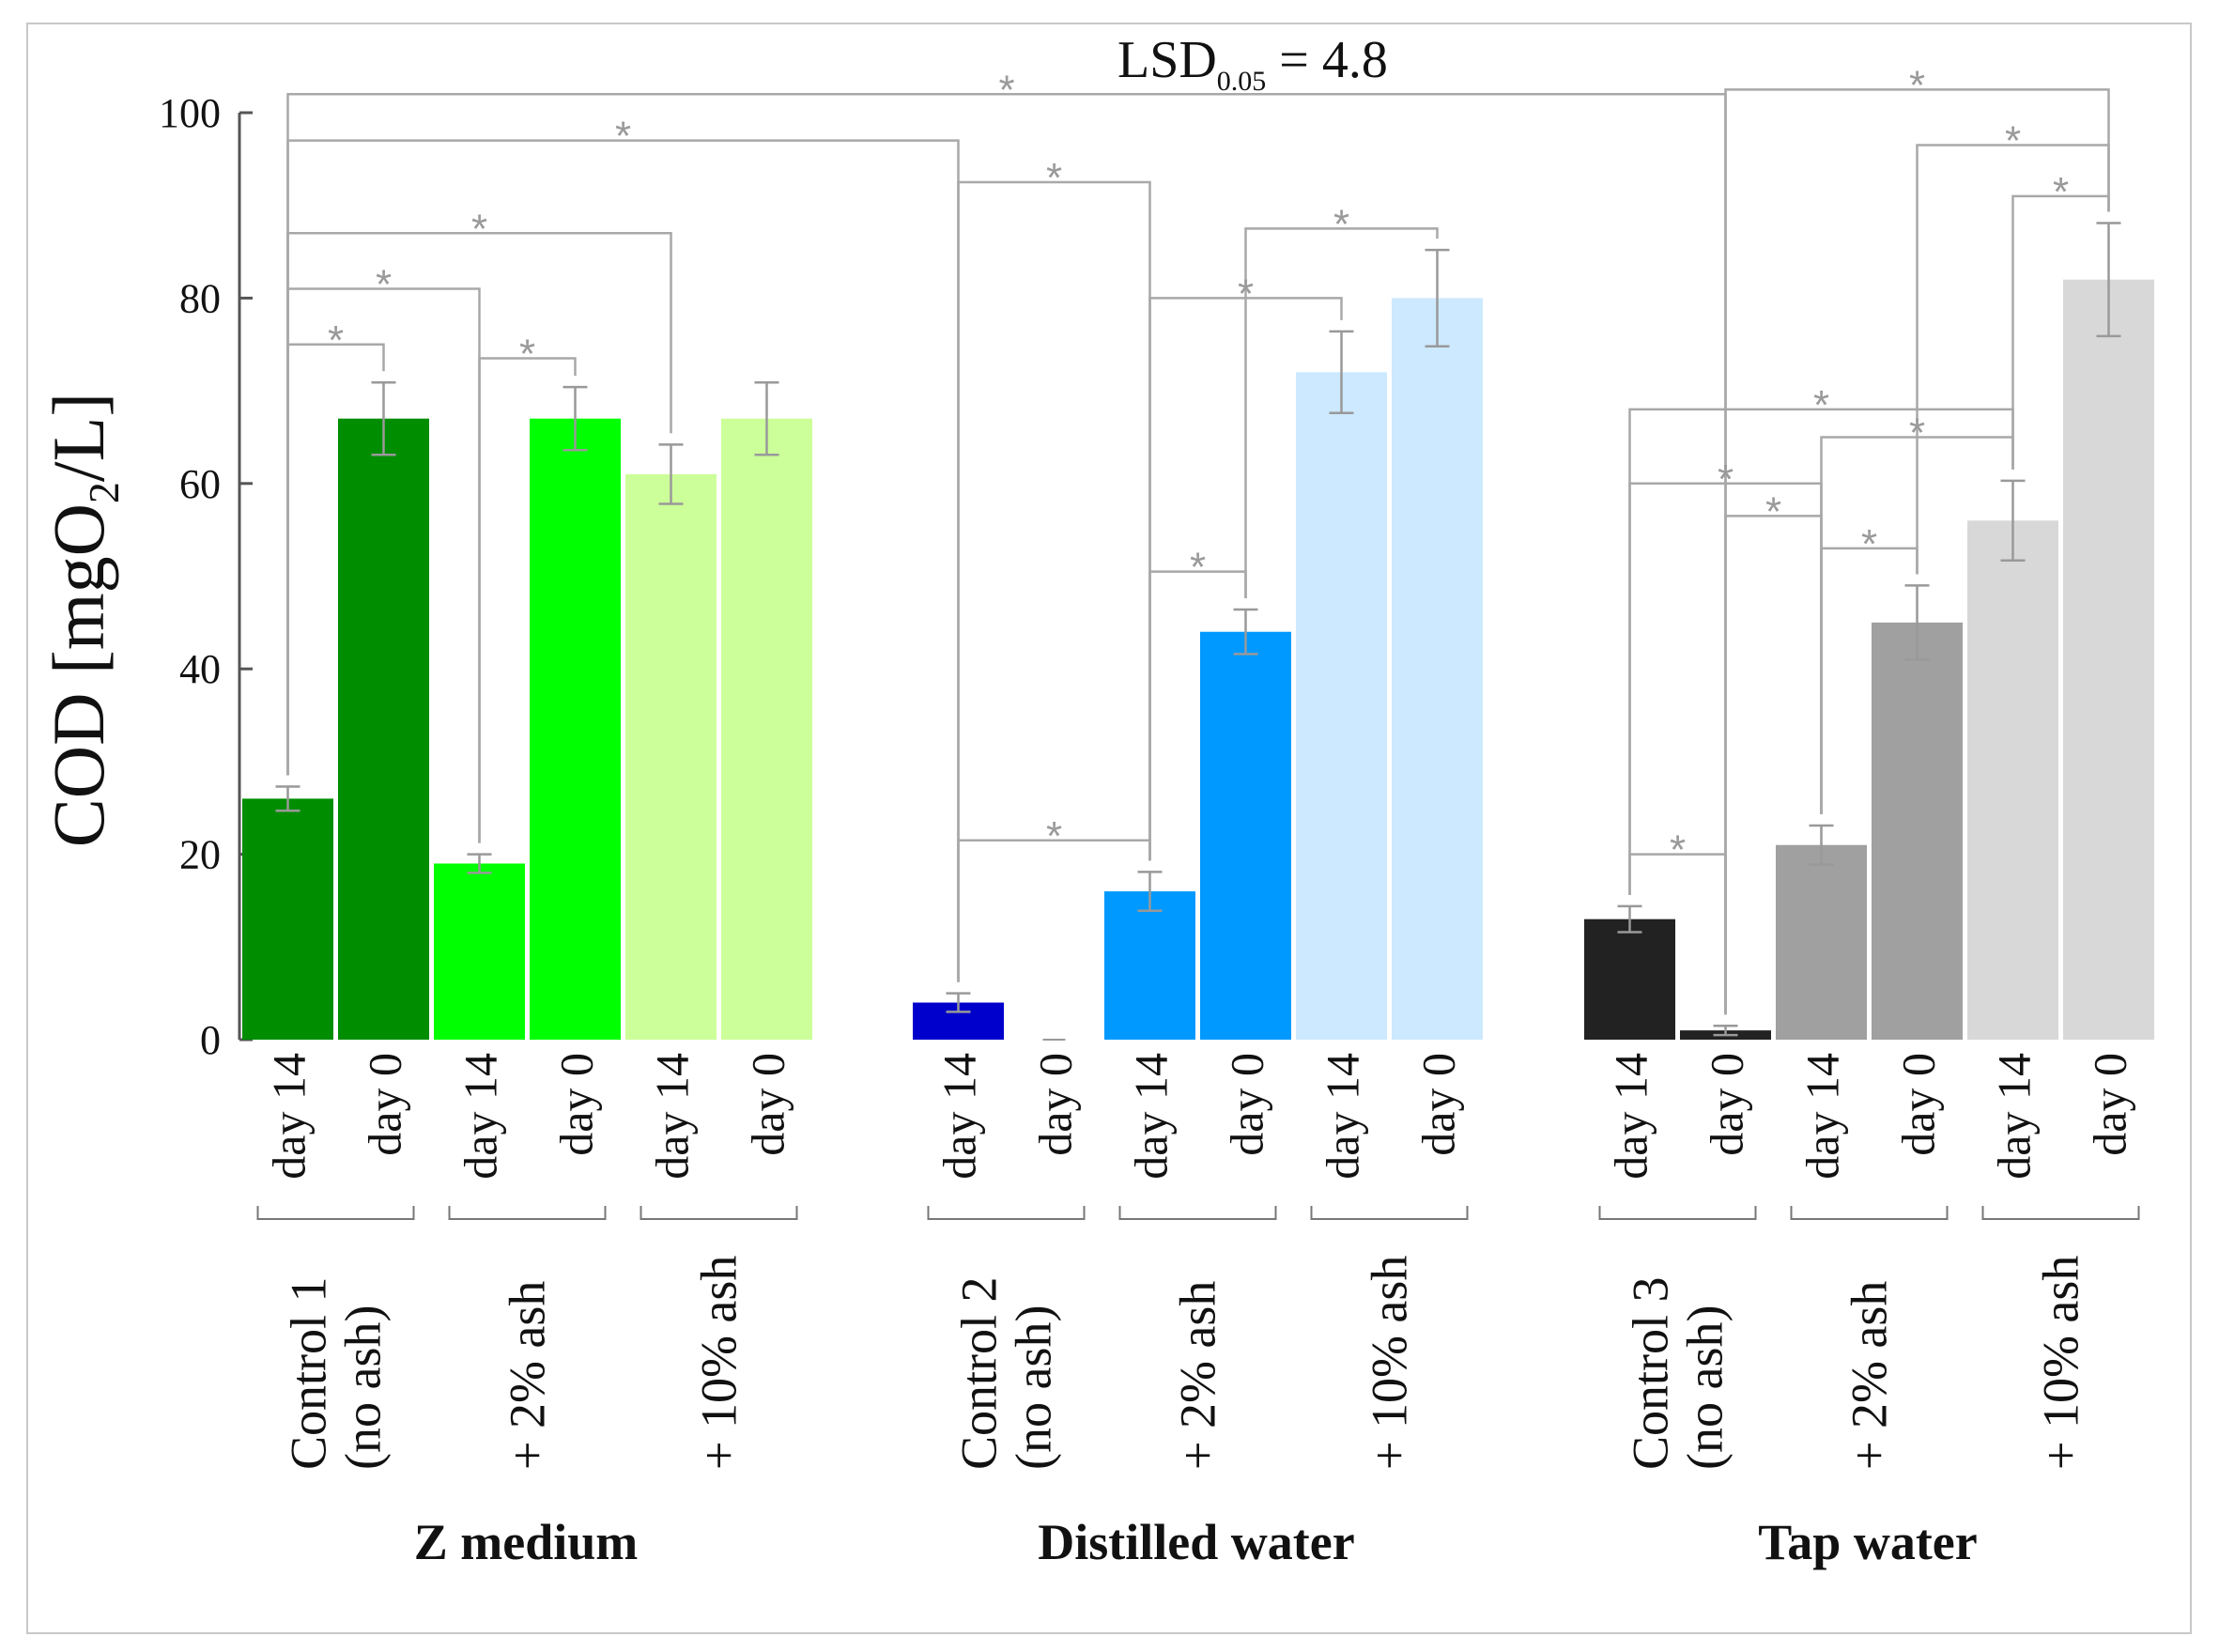 The height and width of the screenshot is (1652, 2219). I want to click on lsd-annotation: LSD0.05 = 4.8, so click(1252, 64).